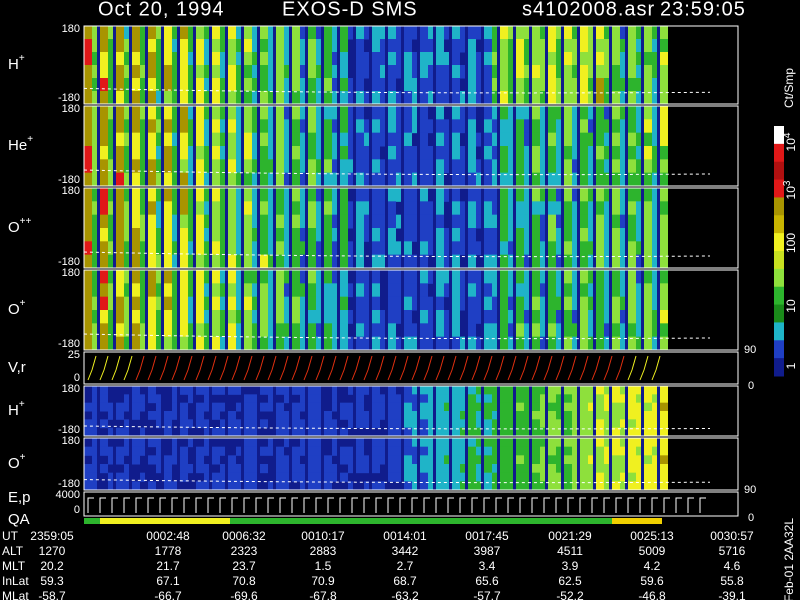 This screenshot has height=600, width=800. Describe the element at coordinates (570, 581) in the screenshot. I see `table-cell: 62.5` at that location.